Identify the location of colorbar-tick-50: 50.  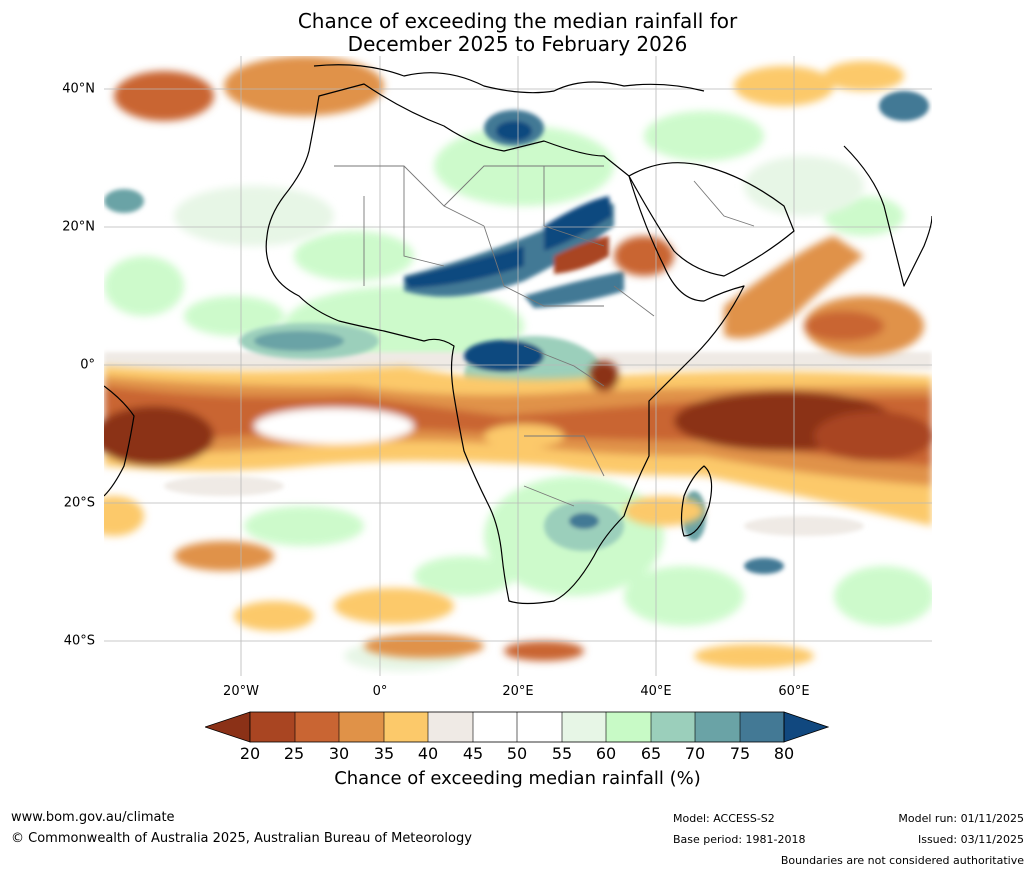
(517, 753).